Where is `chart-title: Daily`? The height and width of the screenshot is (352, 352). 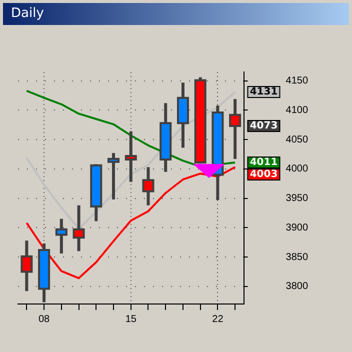 chart-title: Daily is located at coordinates (176, 14).